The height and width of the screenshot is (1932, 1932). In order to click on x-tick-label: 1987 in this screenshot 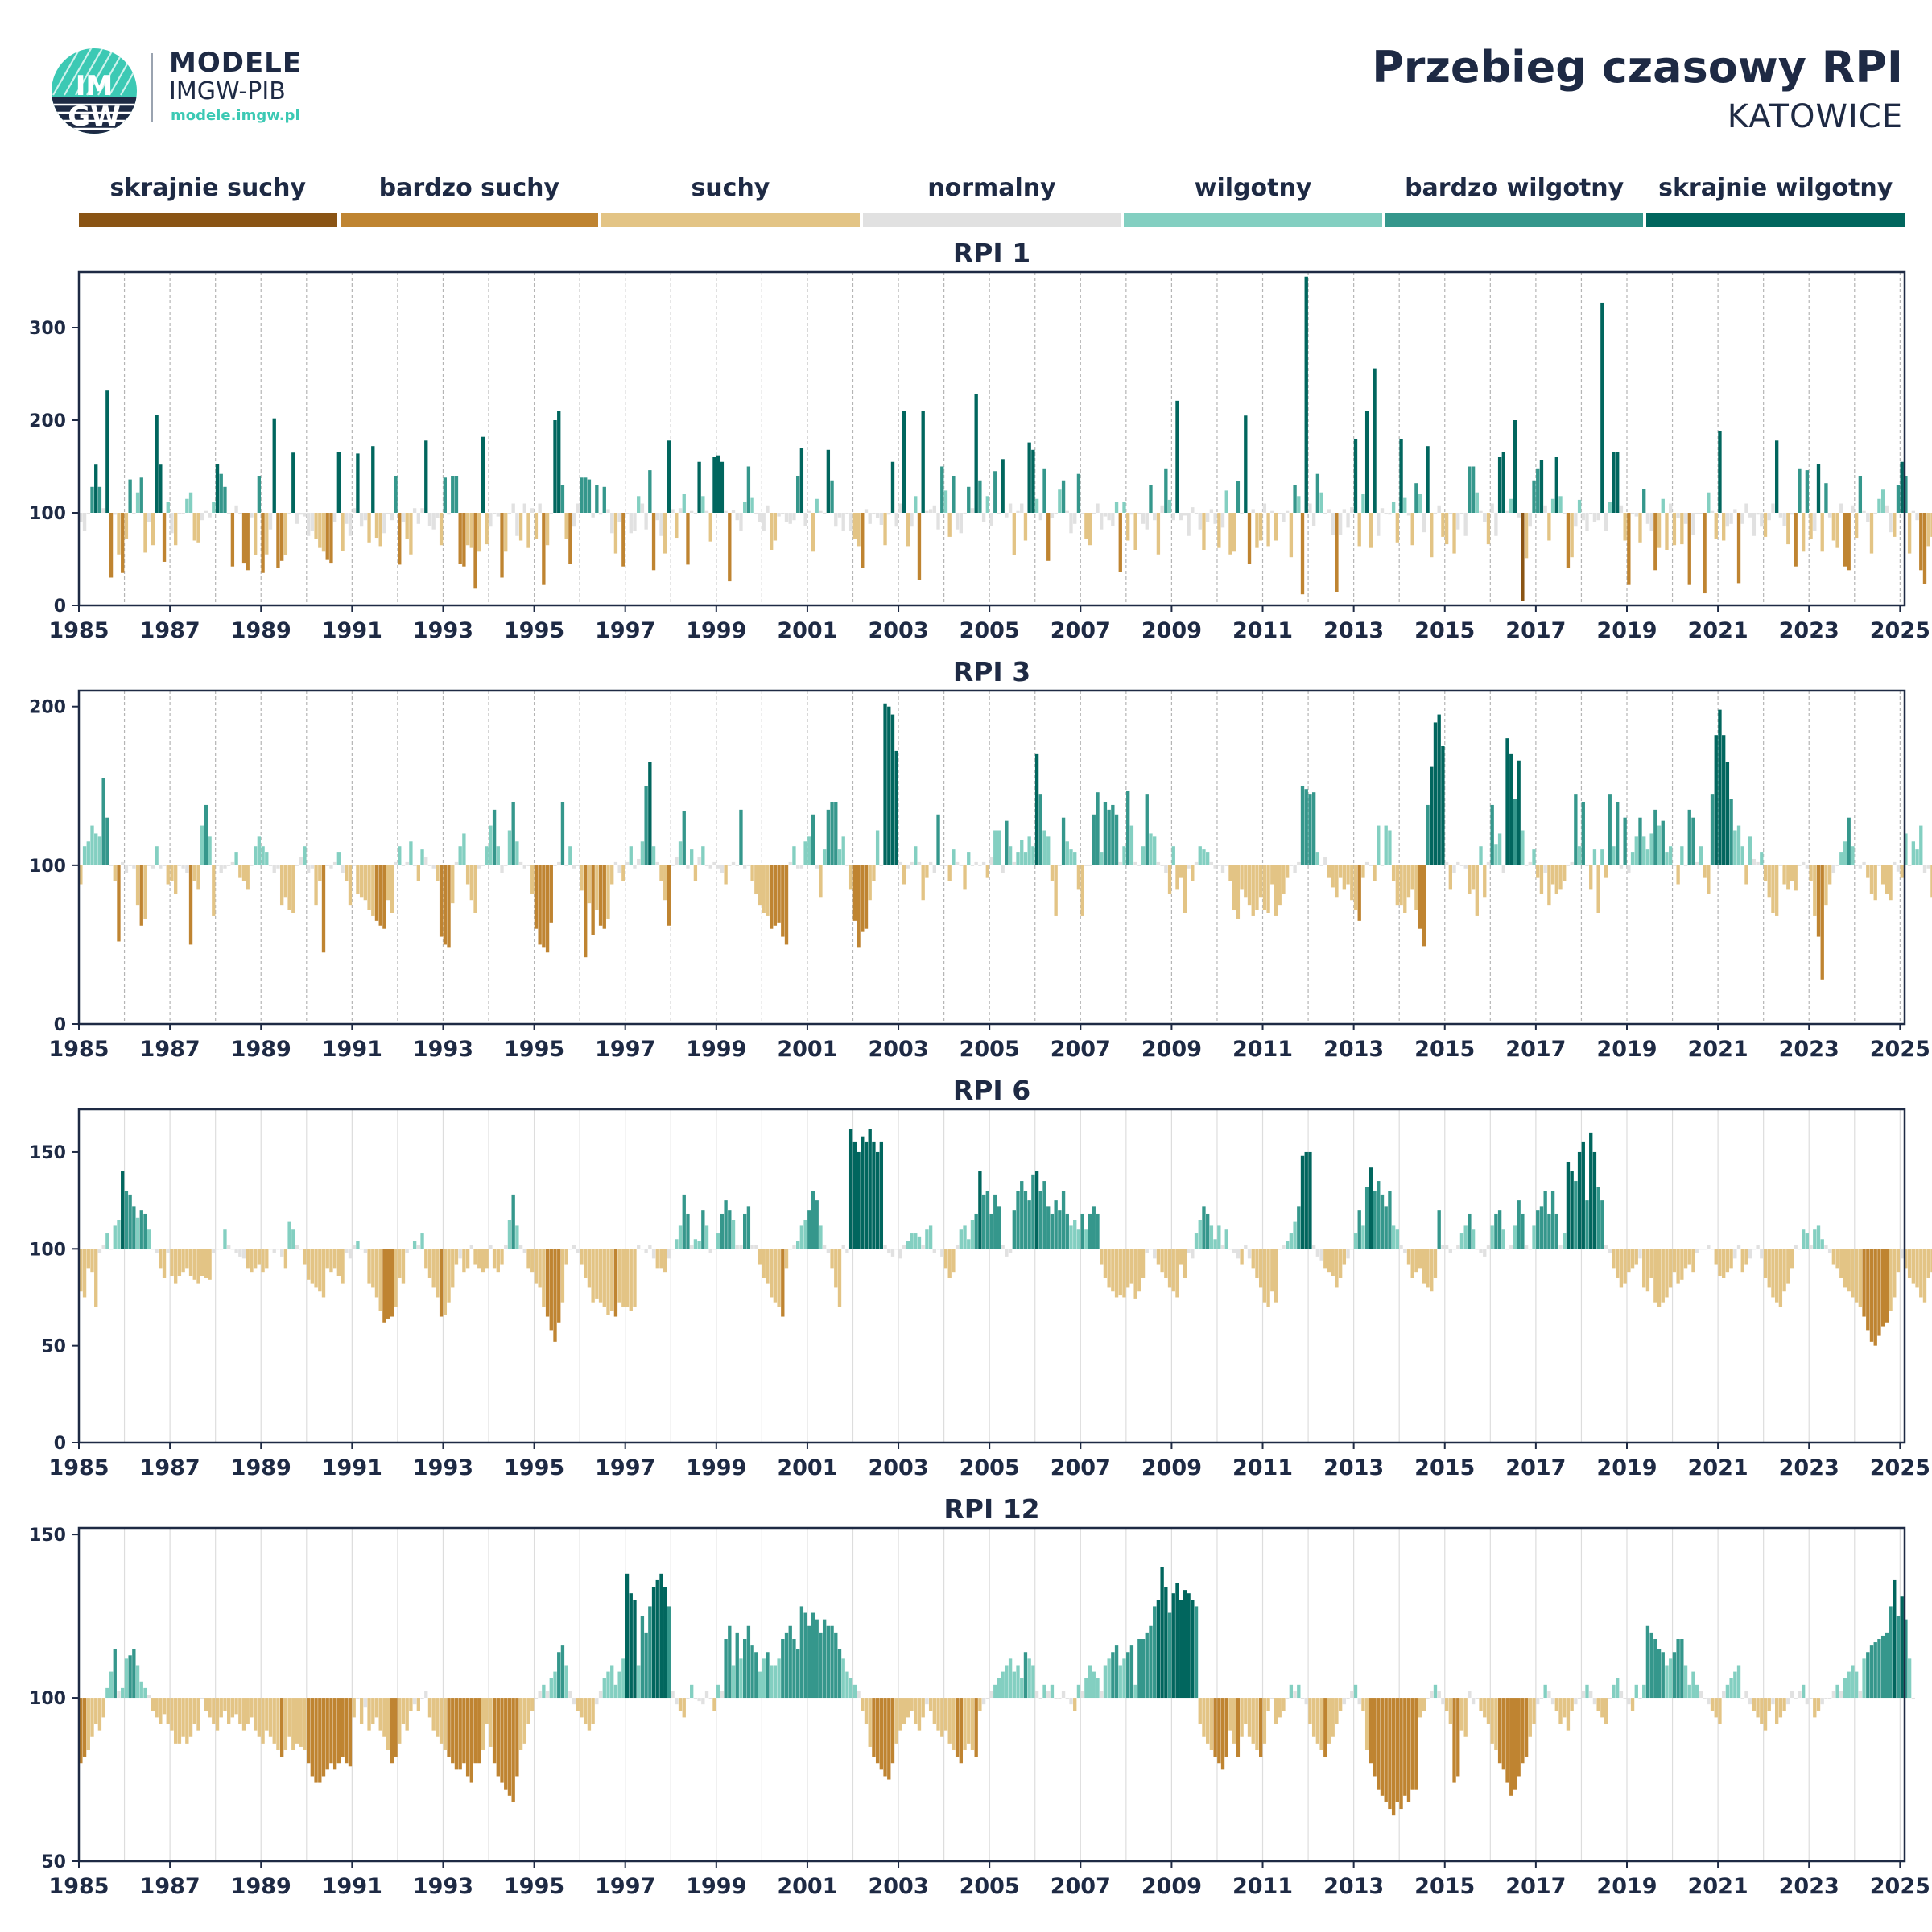, I will do `click(170, 1467)`.